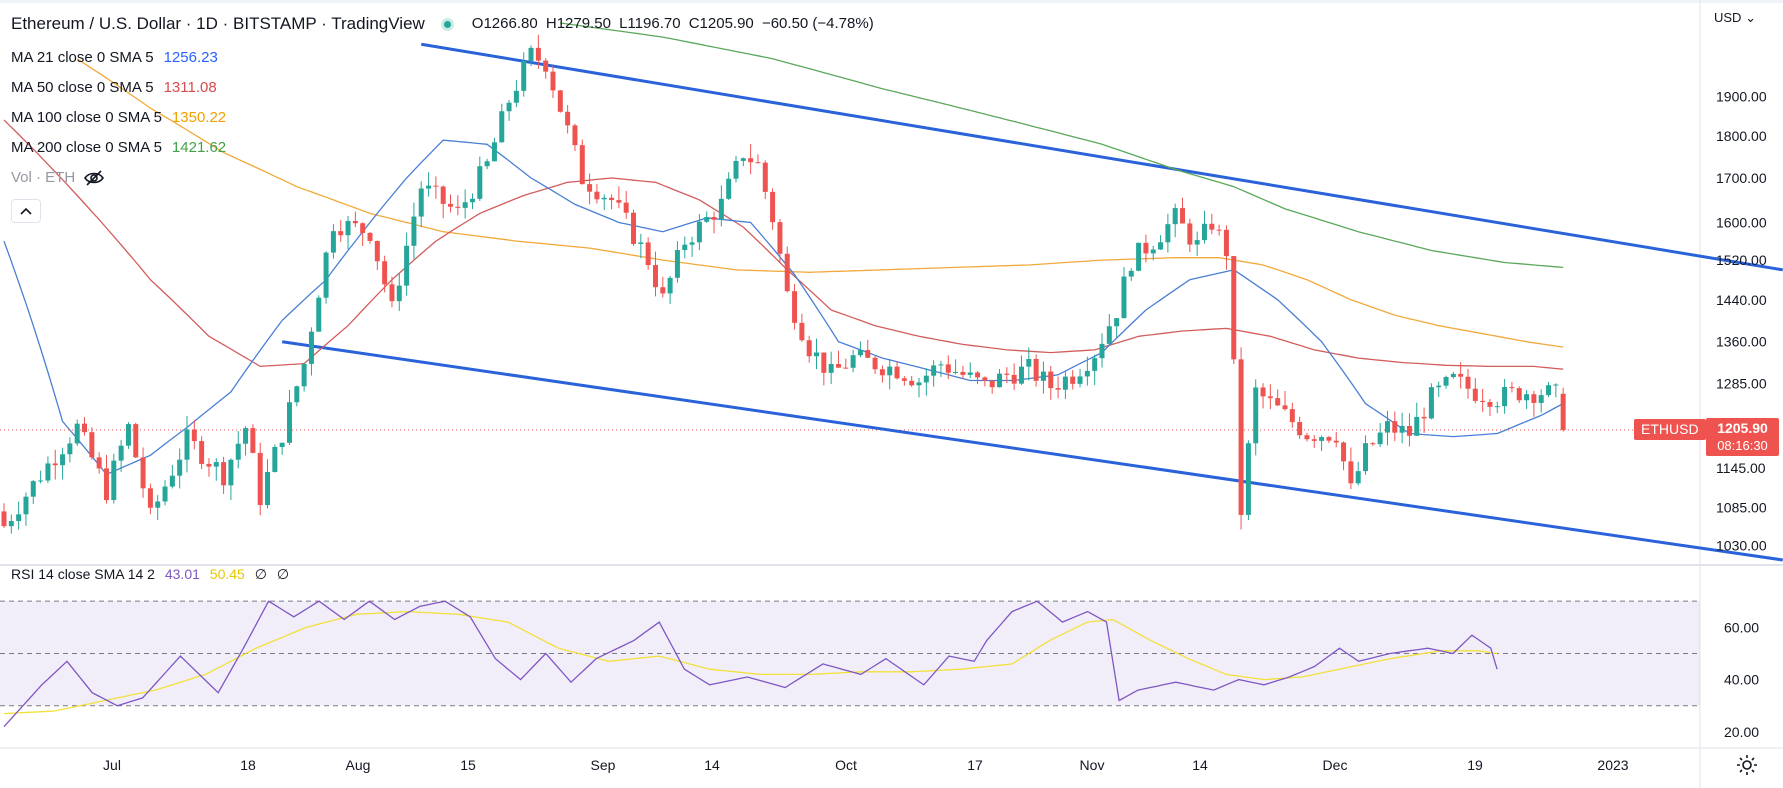 The height and width of the screenshot is (788, 1783). Describe the element at coordinates (444, 148) in the screenshot. I see `indicator-ma200: MA 200 close 0 SMA 5 1421.62` at that location.